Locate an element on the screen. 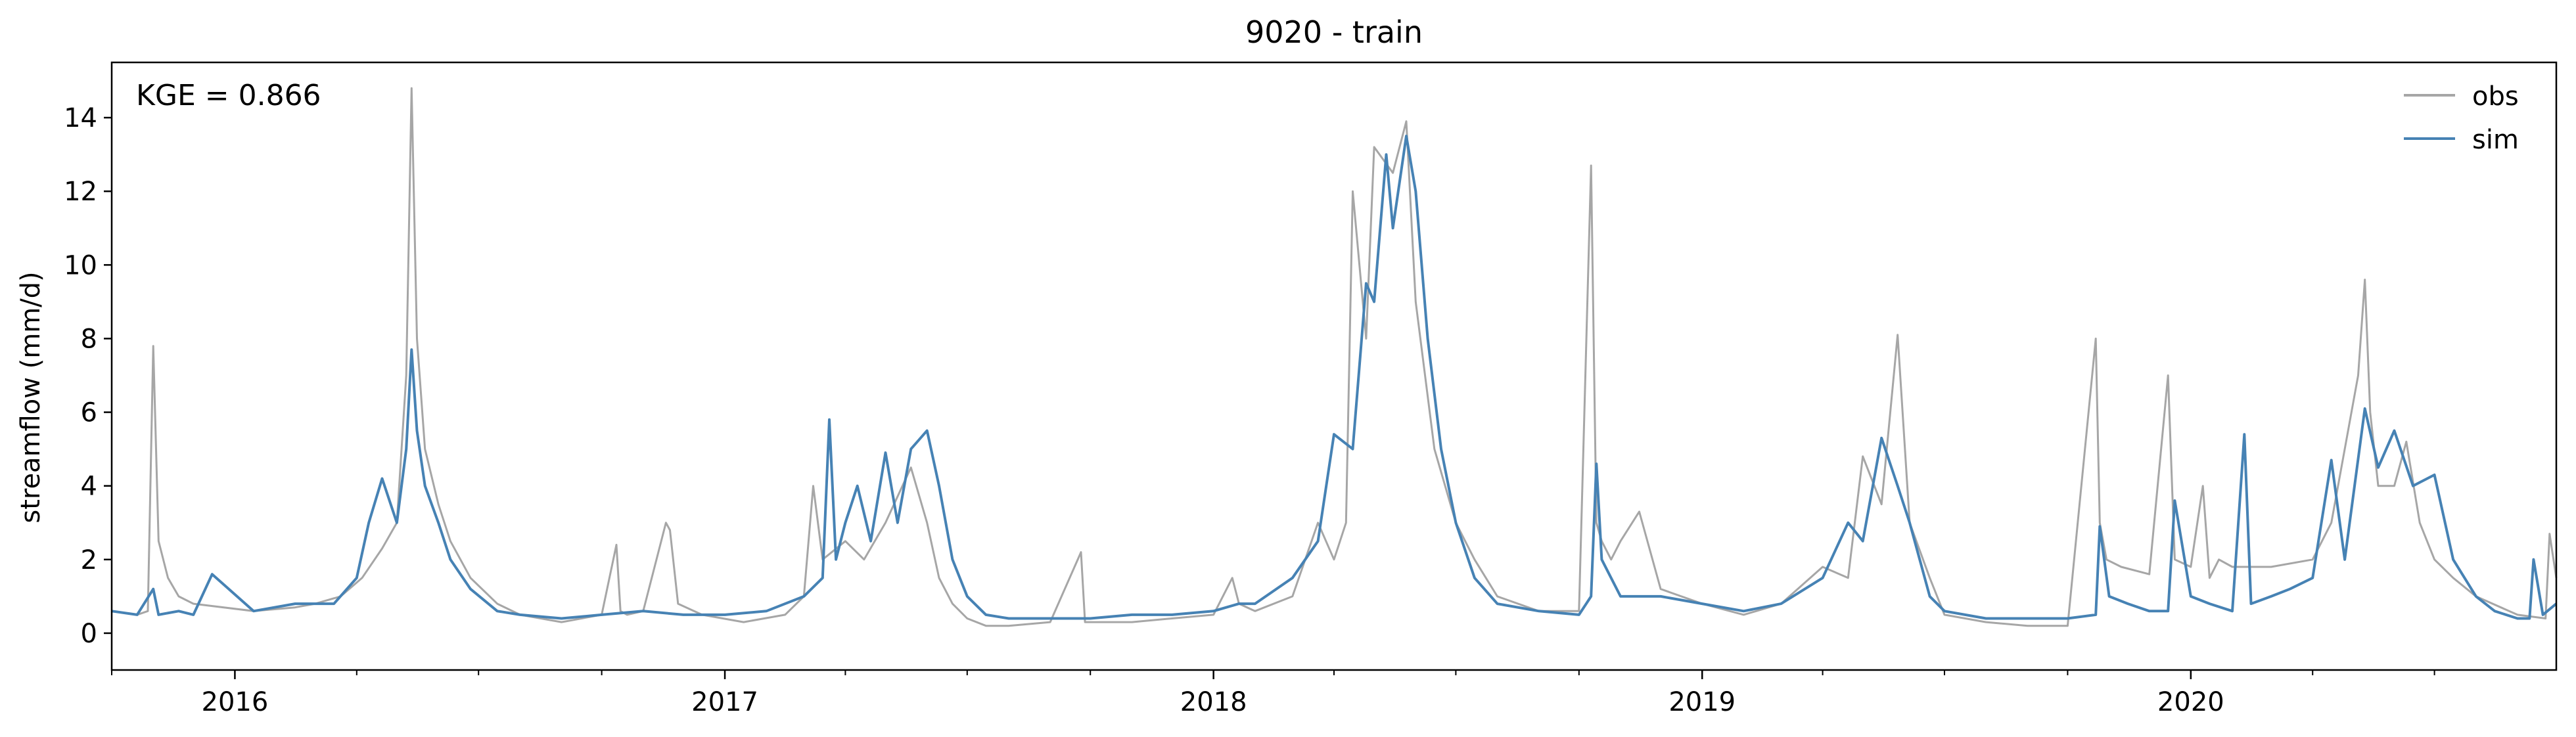 The width and height of the screenshot is (2576, 737). y-tick-label: 12 is located at coordinates (81, 192).